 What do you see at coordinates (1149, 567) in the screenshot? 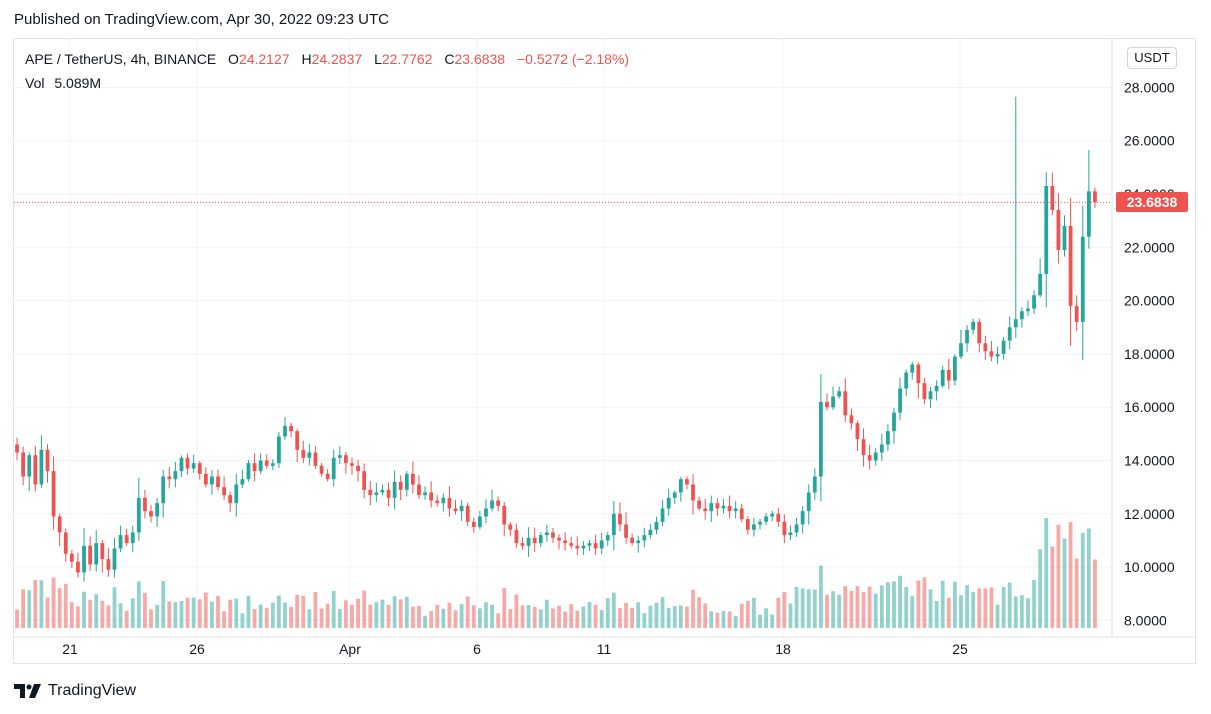
I see `y-tick-label: 10.0000` at bounding box center [1149, 567].